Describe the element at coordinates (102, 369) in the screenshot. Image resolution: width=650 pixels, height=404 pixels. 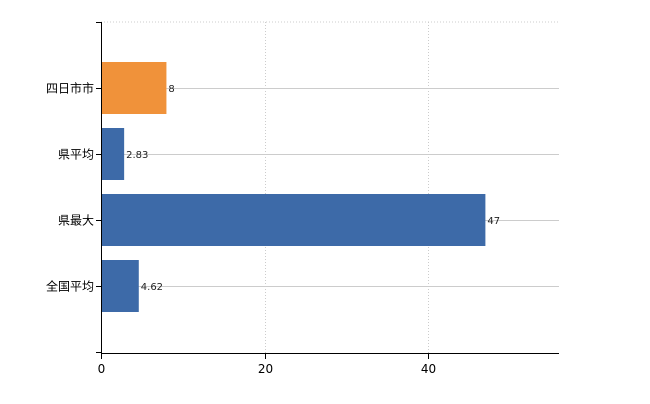
I see `x-tick-label: 0` at that location.